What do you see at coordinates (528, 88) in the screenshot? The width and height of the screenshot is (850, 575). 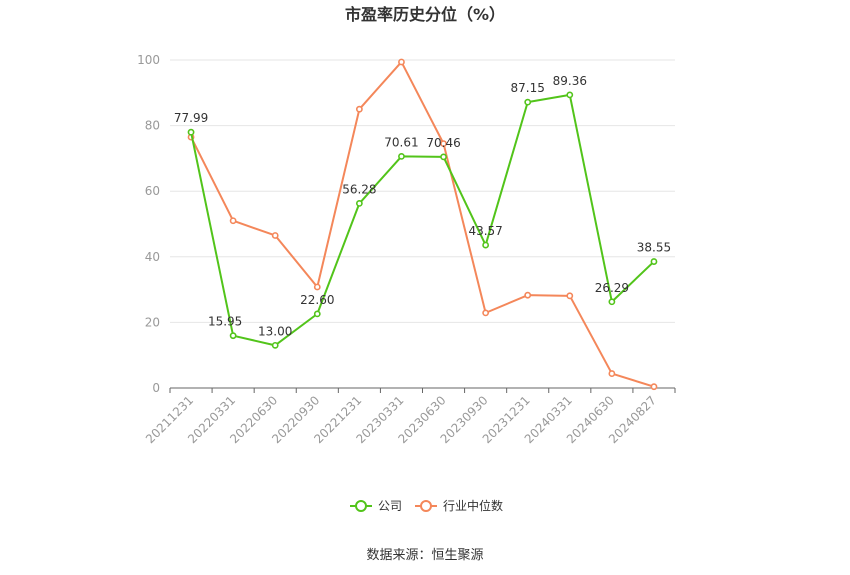 I see `data-label: 87.15` at bounding box center [528, 88].